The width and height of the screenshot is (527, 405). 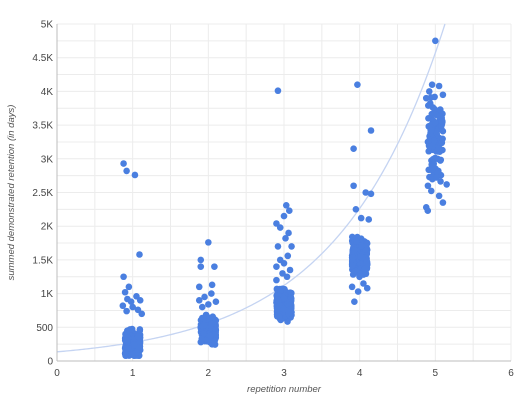 What do you see at coordinates (47, 92) in the screenshot?
I see `y-tick-label: 4K` at bounding box center [47, 92].